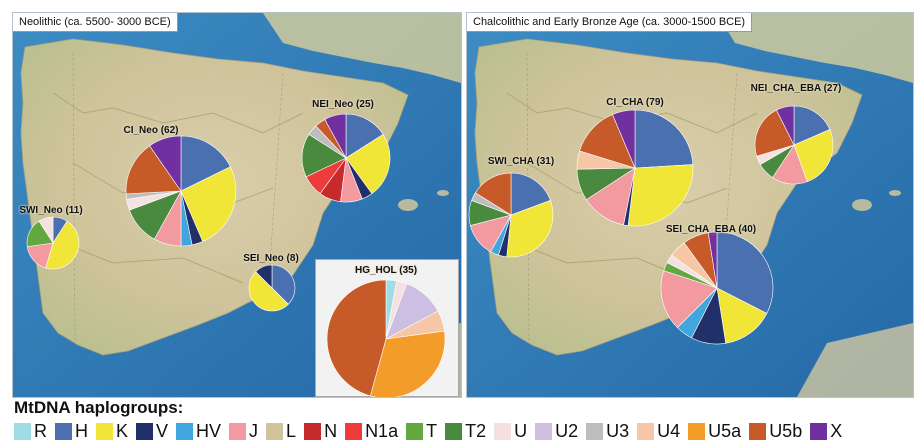 This screenshot has height=448, width=918. What do you see at coordinates (521, 161) in the screenshot?
I see `pie-label-swi-cha: SWI_CHA (31)` at bounding box center [521, 161].